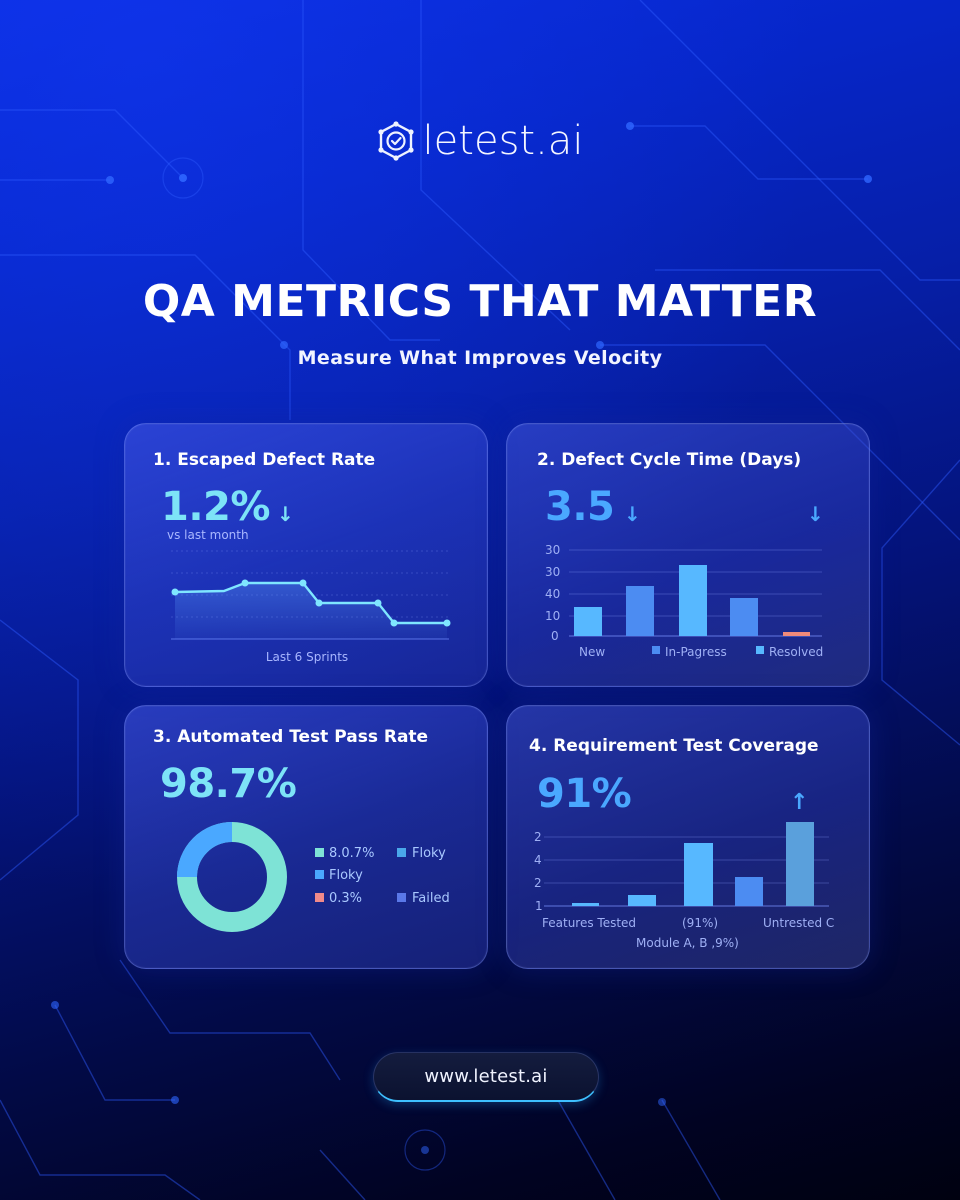  What do you see at coordinates (799, 802) in the screenshot?
I see `arrow-up-icon: ↑` at bounding box center [799, 802].